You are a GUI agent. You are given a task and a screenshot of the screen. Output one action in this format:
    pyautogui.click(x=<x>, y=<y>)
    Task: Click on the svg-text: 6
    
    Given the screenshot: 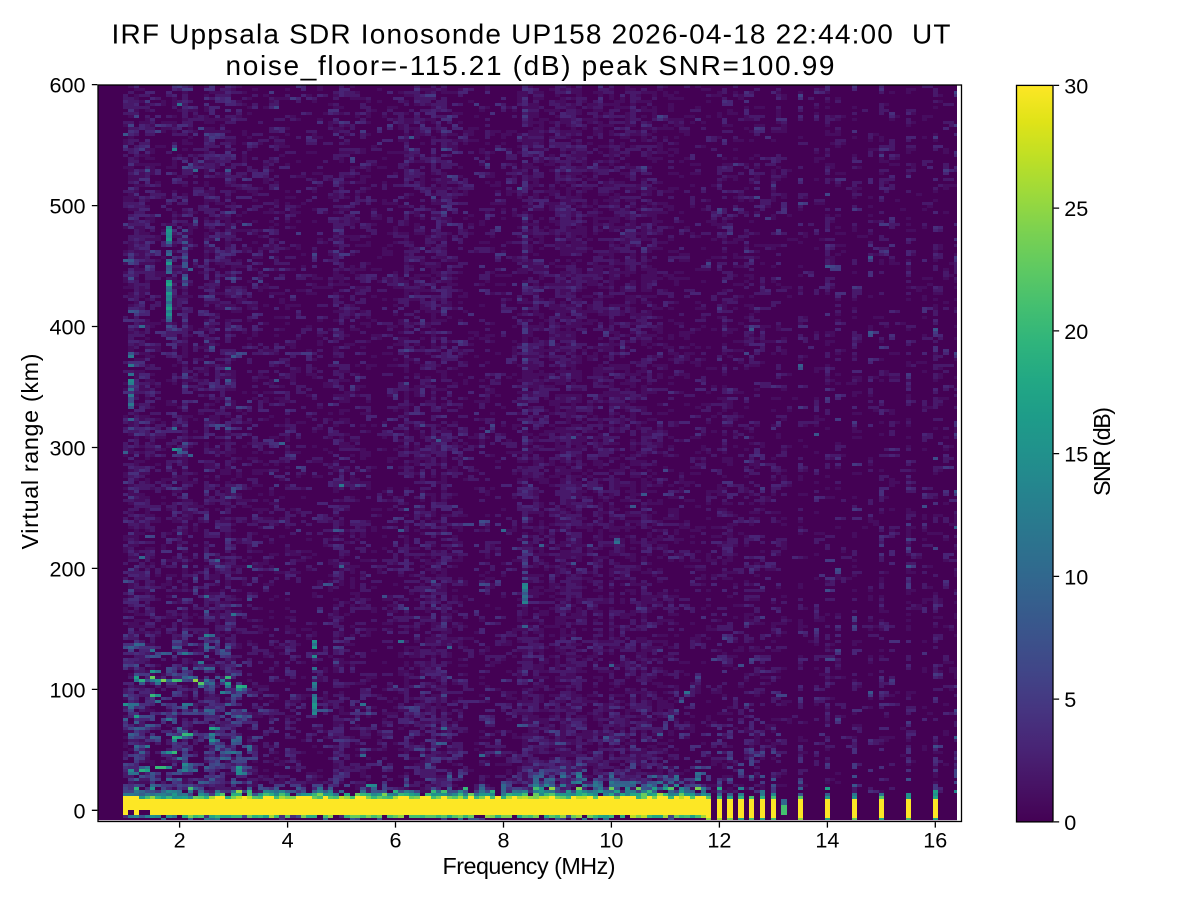 What is the action you would take?
    pyautogui.click(x=395, y=839)
    